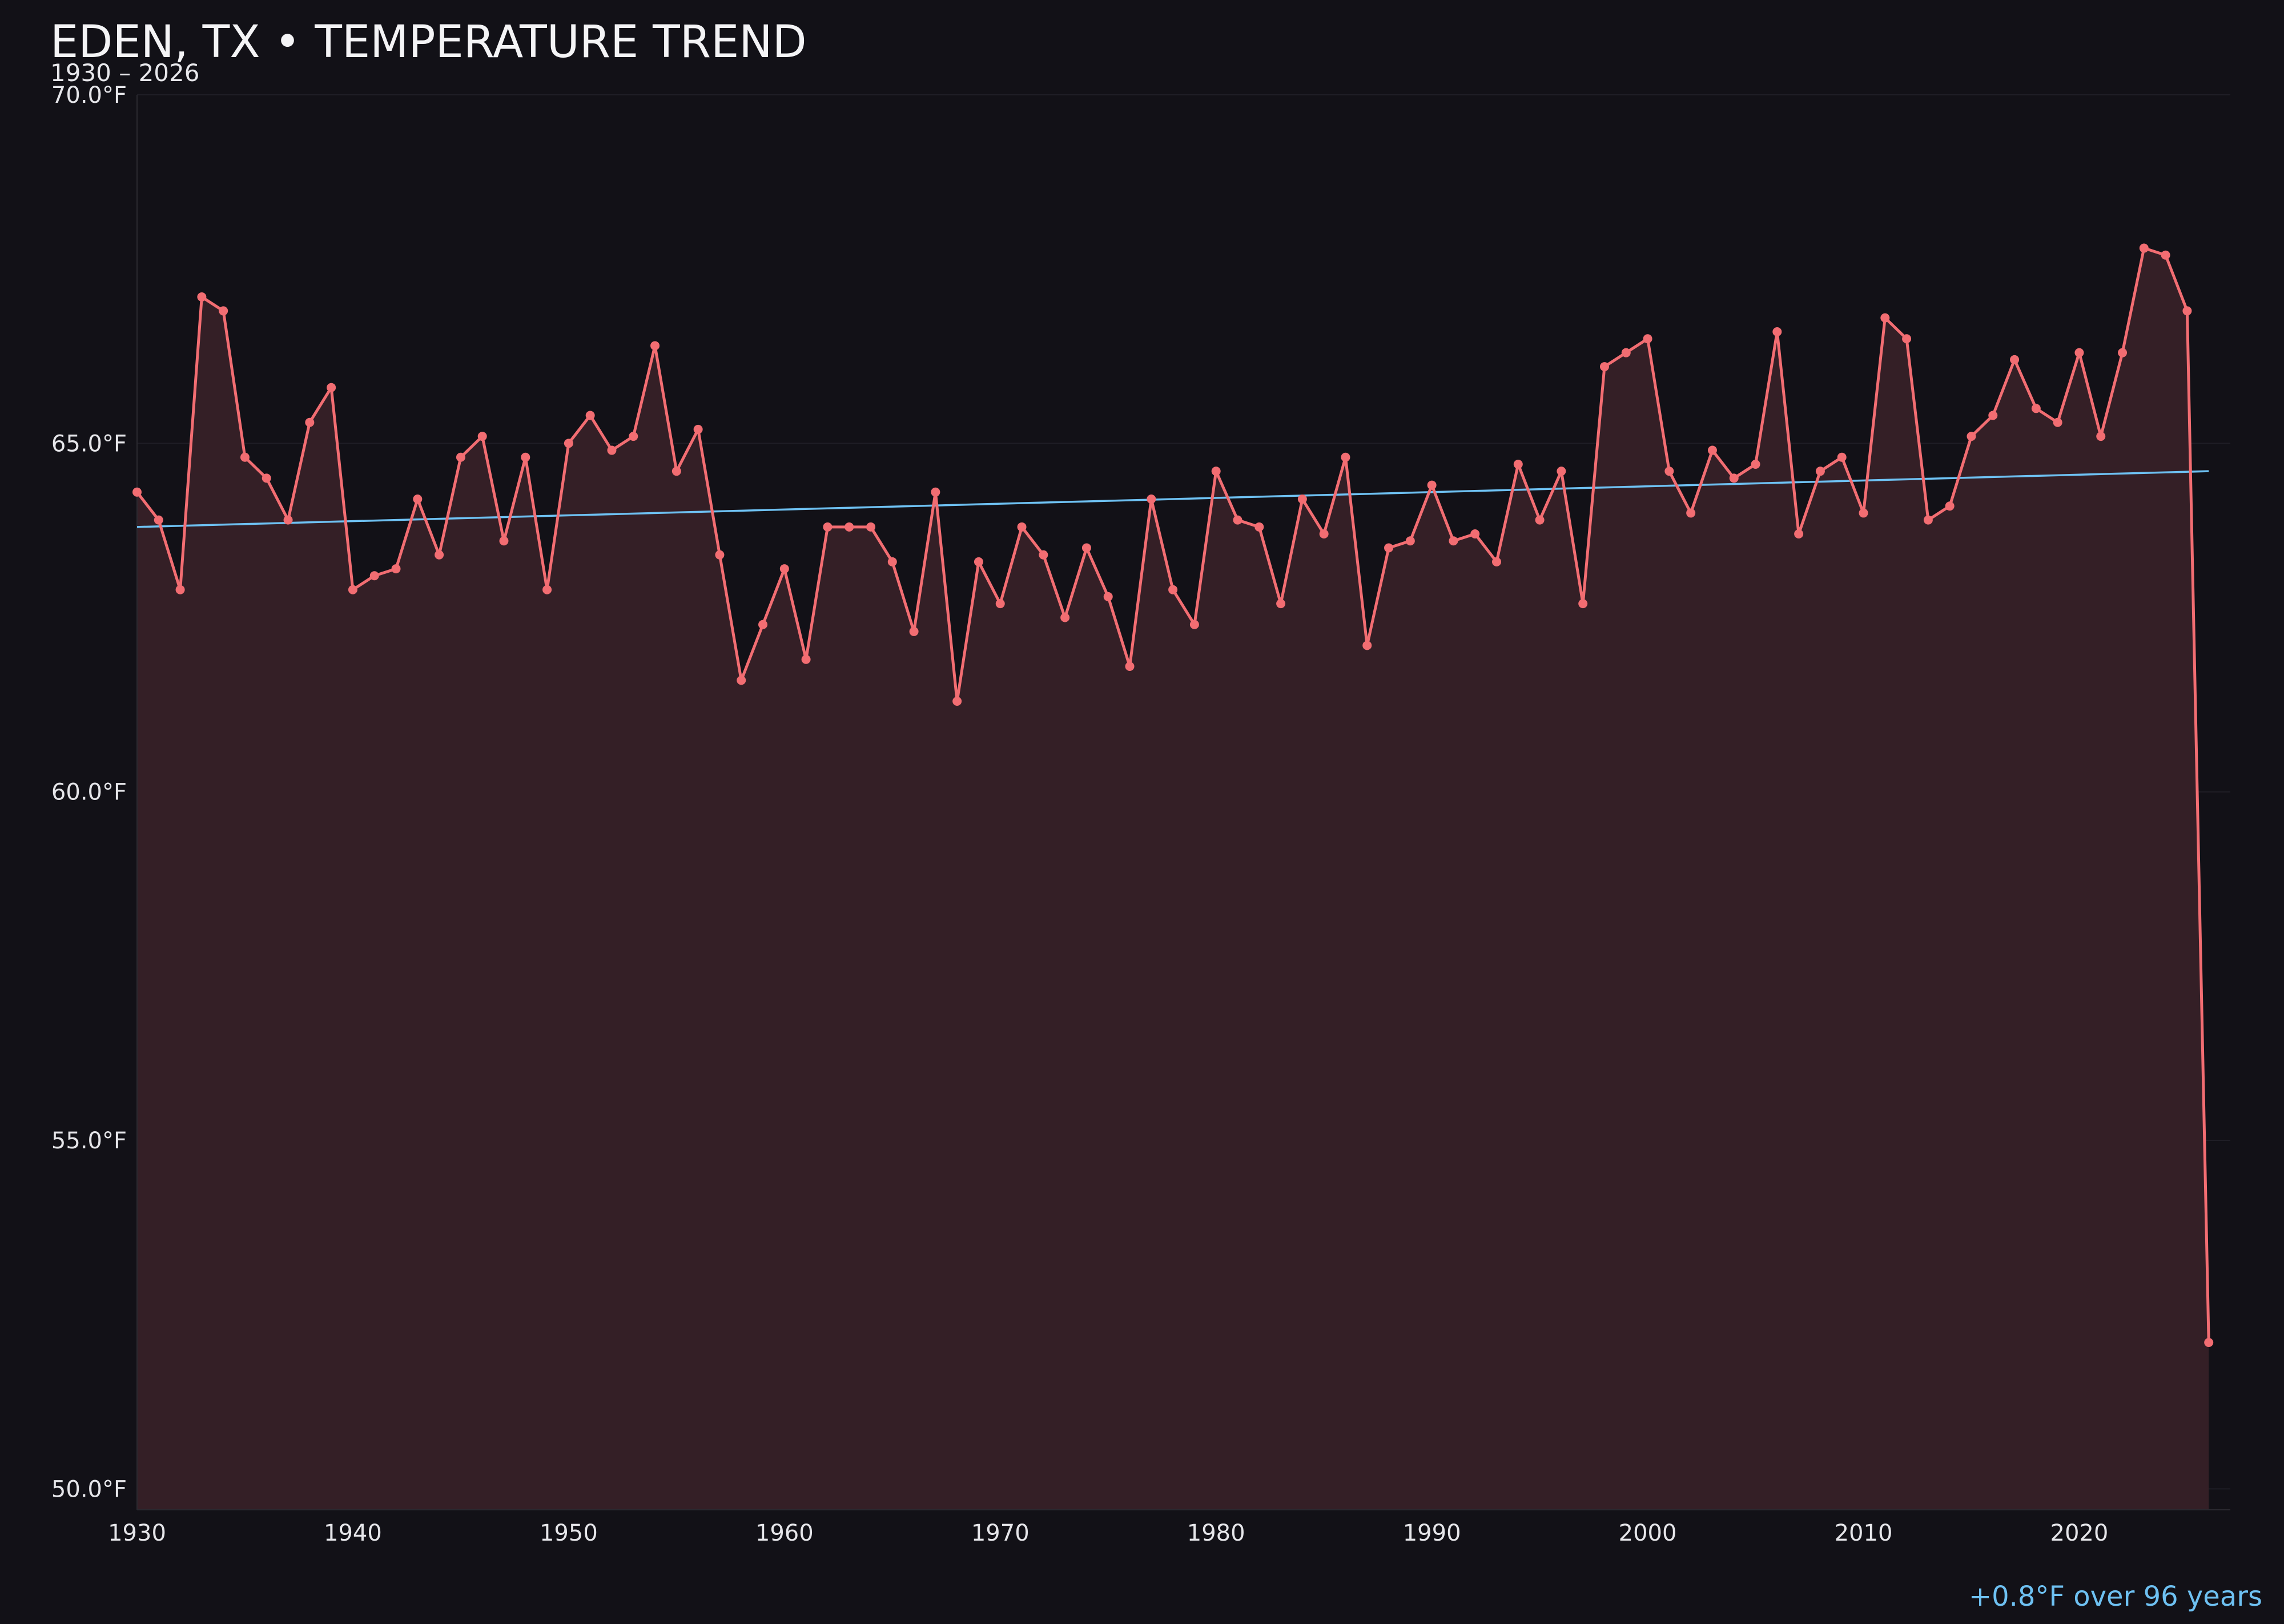 The height and width of the screenshot is (1624, 2284). Describe the element at coordinates (1432, 1533) in the screenshot. I see `x-tick-label: 1990` at that location.